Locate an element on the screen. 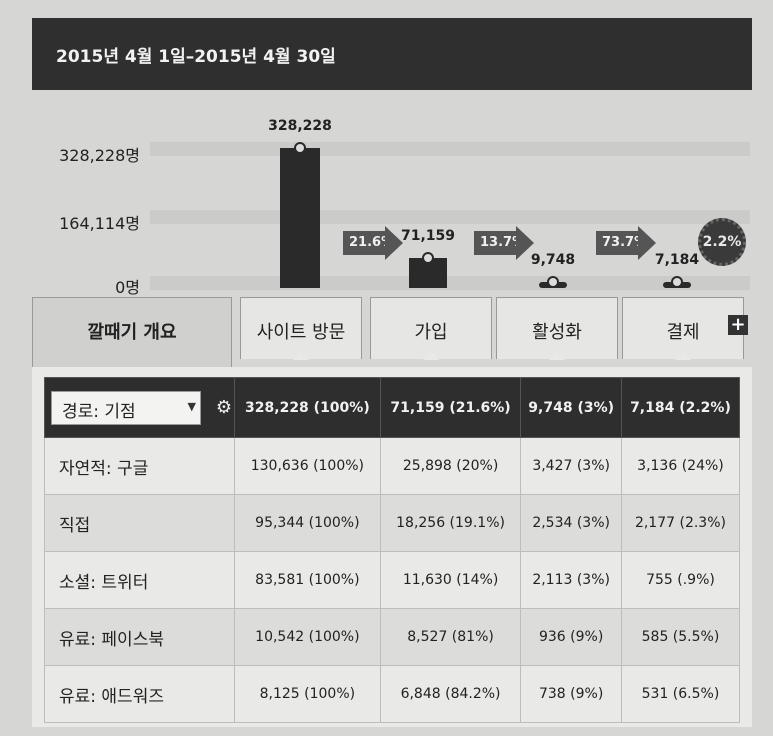 This screenshot has width=773, height=736. y-axis-label-zero: 0명 is located at coordinates (127, 287).